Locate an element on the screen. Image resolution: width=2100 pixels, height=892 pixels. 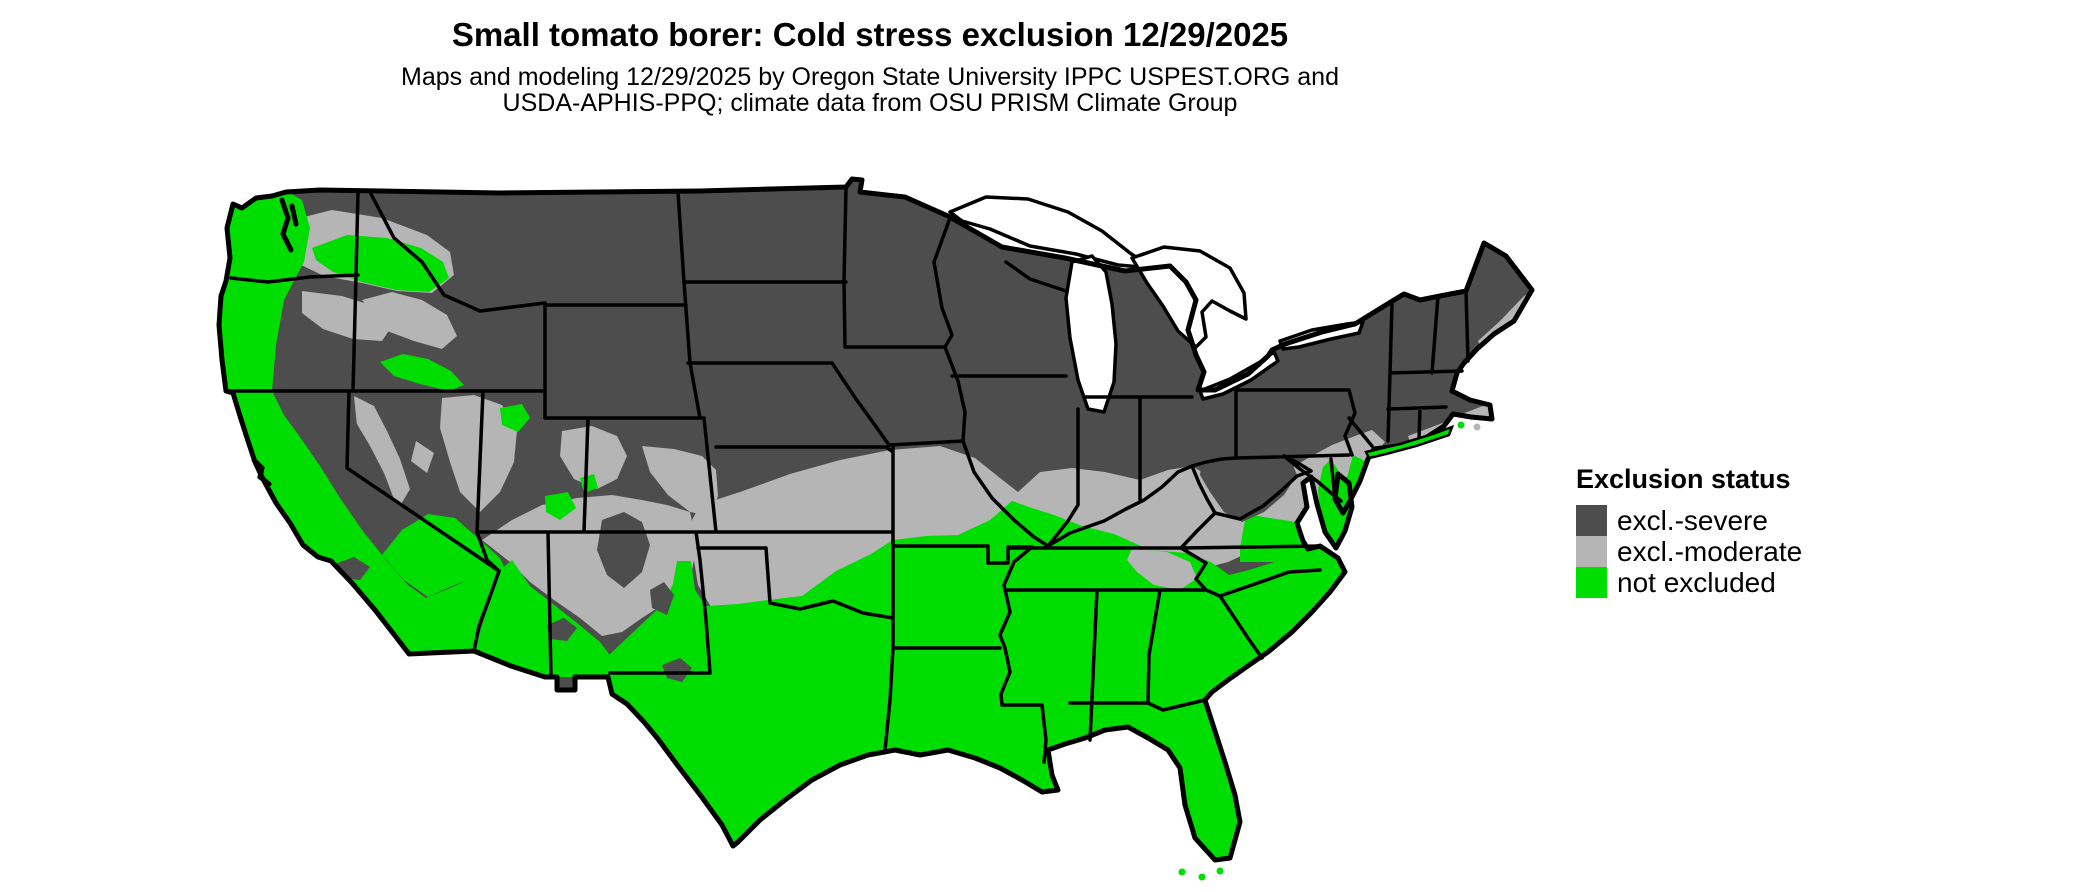
legend-item-severe: excl.-severe is located at coordinates (1689, 520).